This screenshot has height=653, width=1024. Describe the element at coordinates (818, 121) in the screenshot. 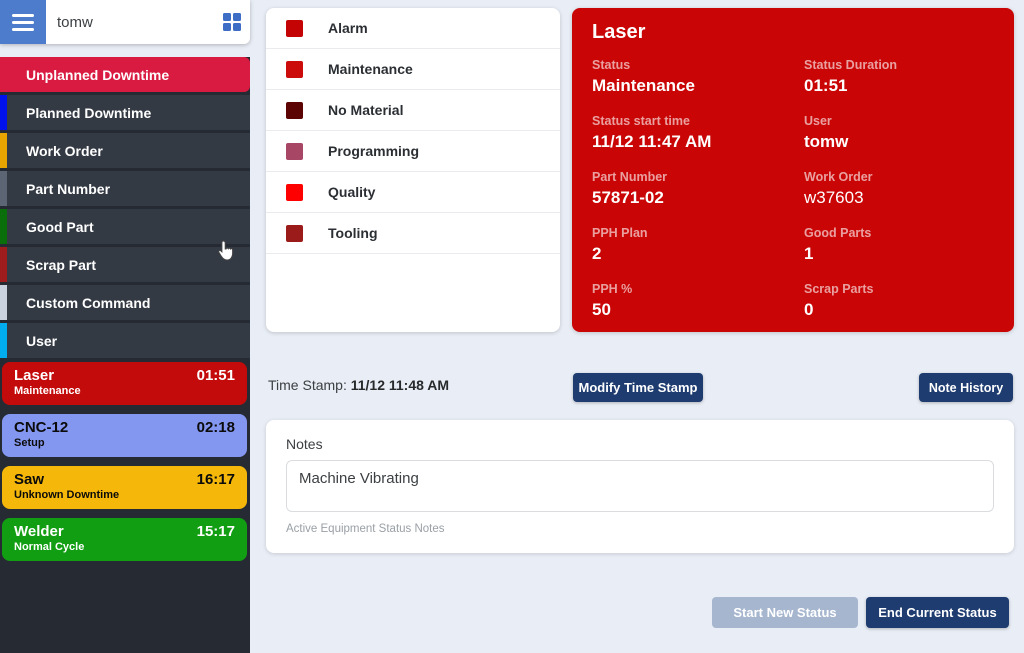

I see `status-field-label: User` at that location.